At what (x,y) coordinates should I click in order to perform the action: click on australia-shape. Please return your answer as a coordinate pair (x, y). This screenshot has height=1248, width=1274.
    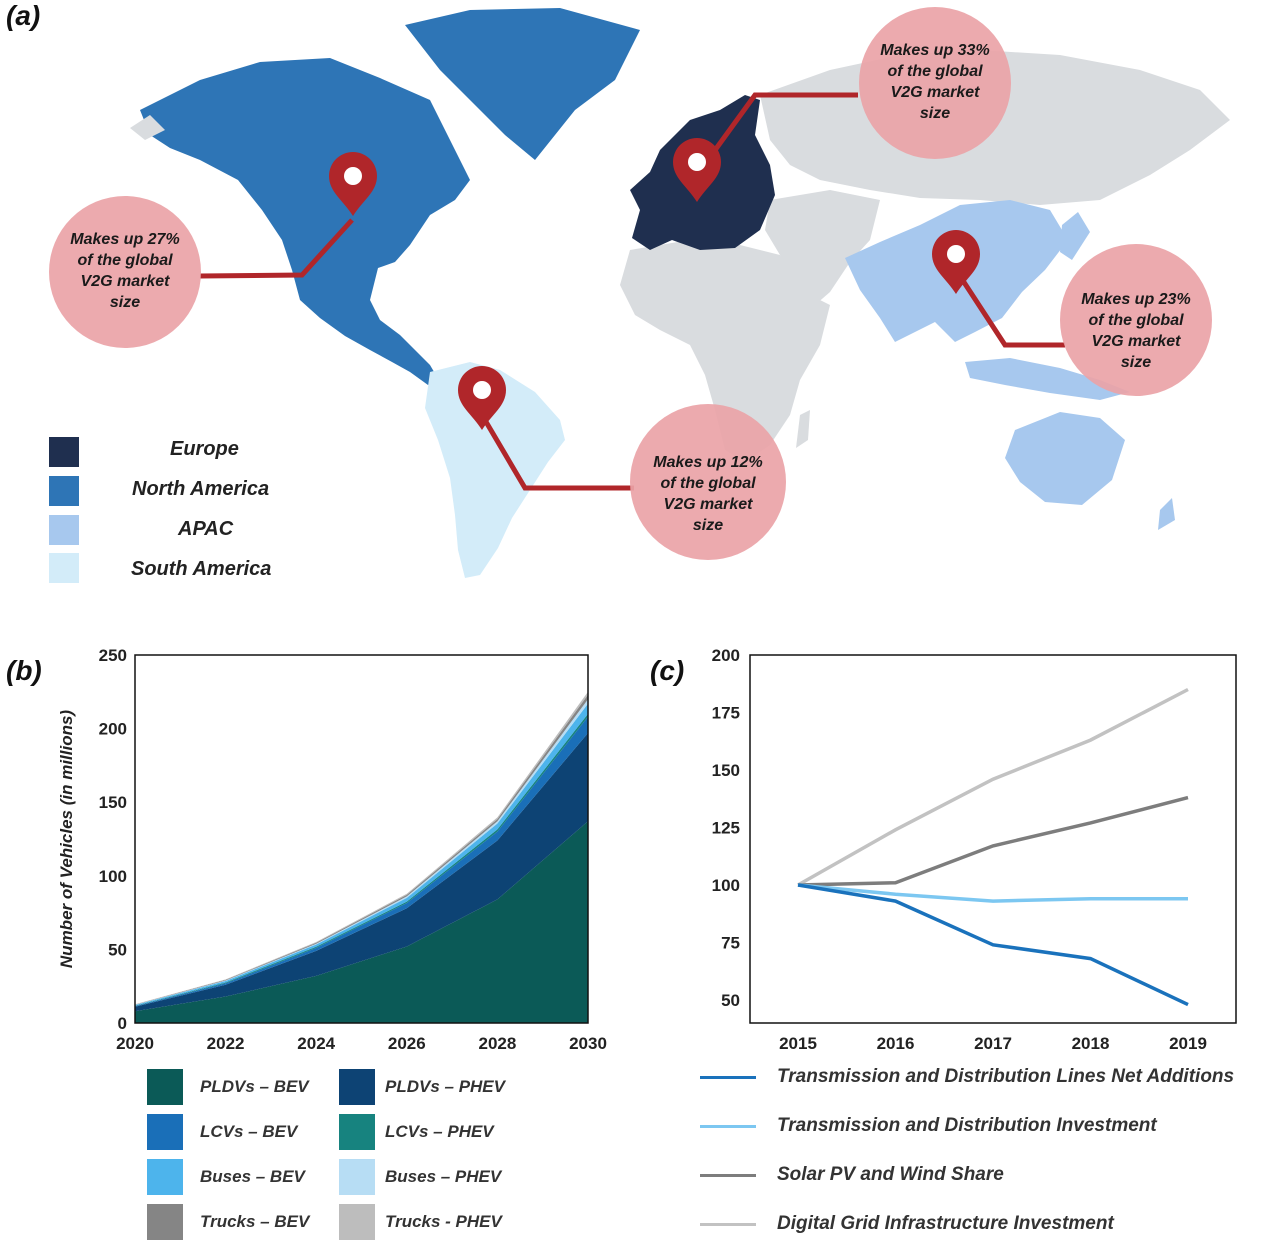
    Looking at the image, I should click on (1065, 458).